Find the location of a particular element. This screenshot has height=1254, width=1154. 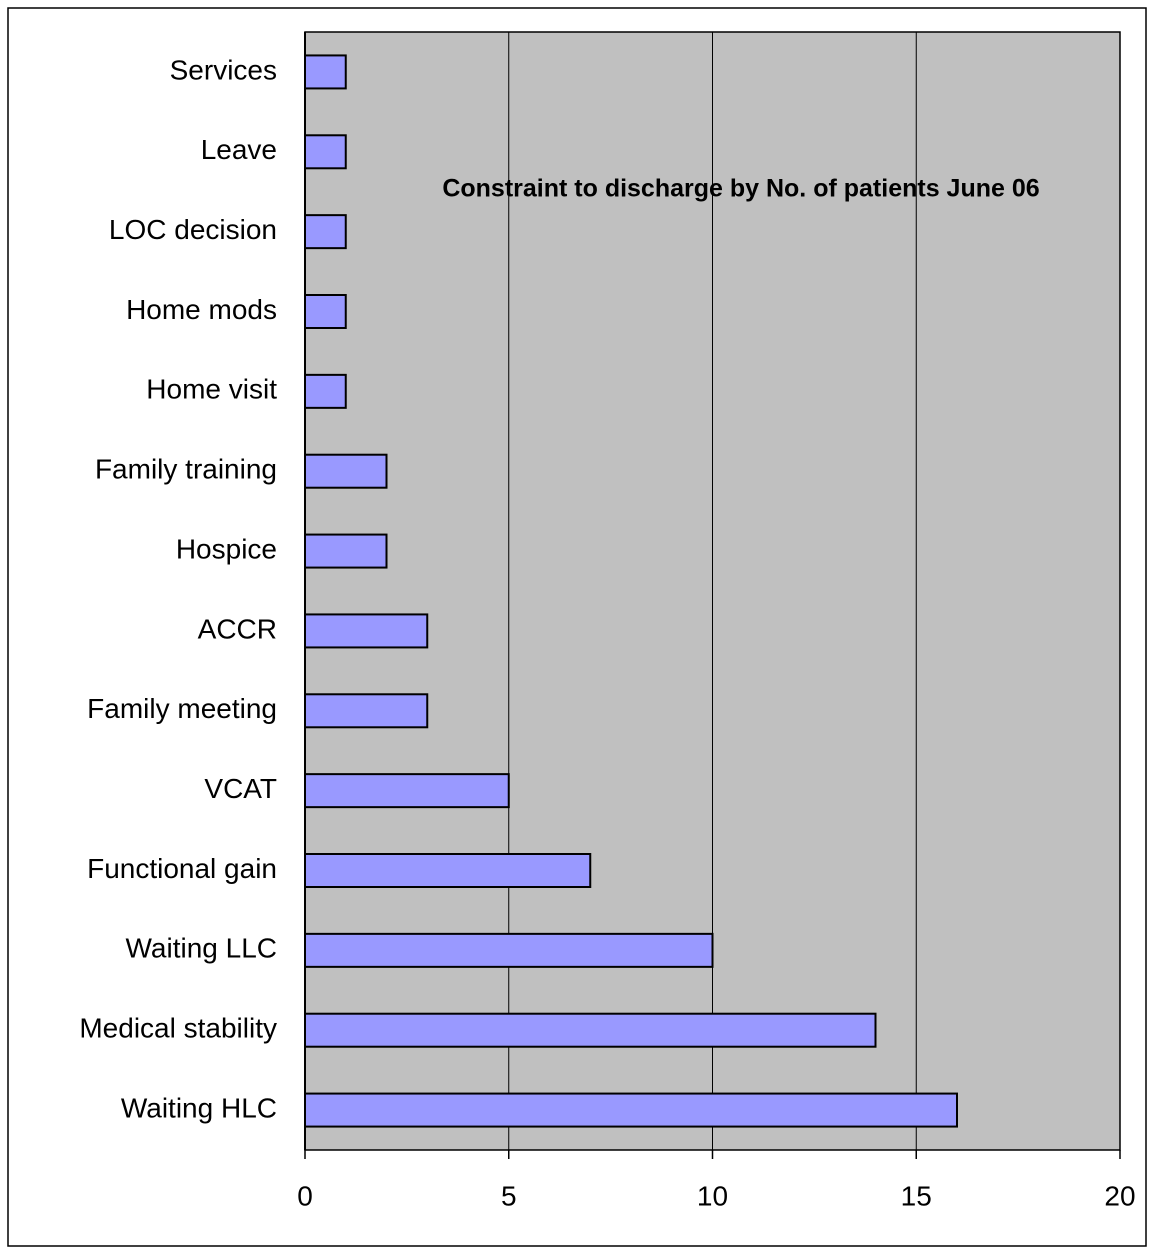

y-tick-label: Medical stability is located at coordinates (178, 1028).